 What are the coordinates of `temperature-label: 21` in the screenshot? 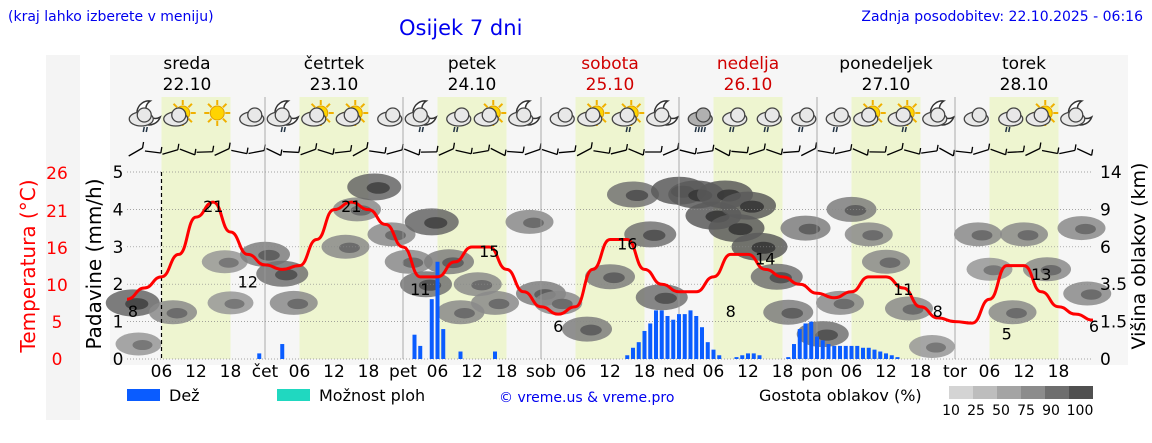 It's located at (351, 206).